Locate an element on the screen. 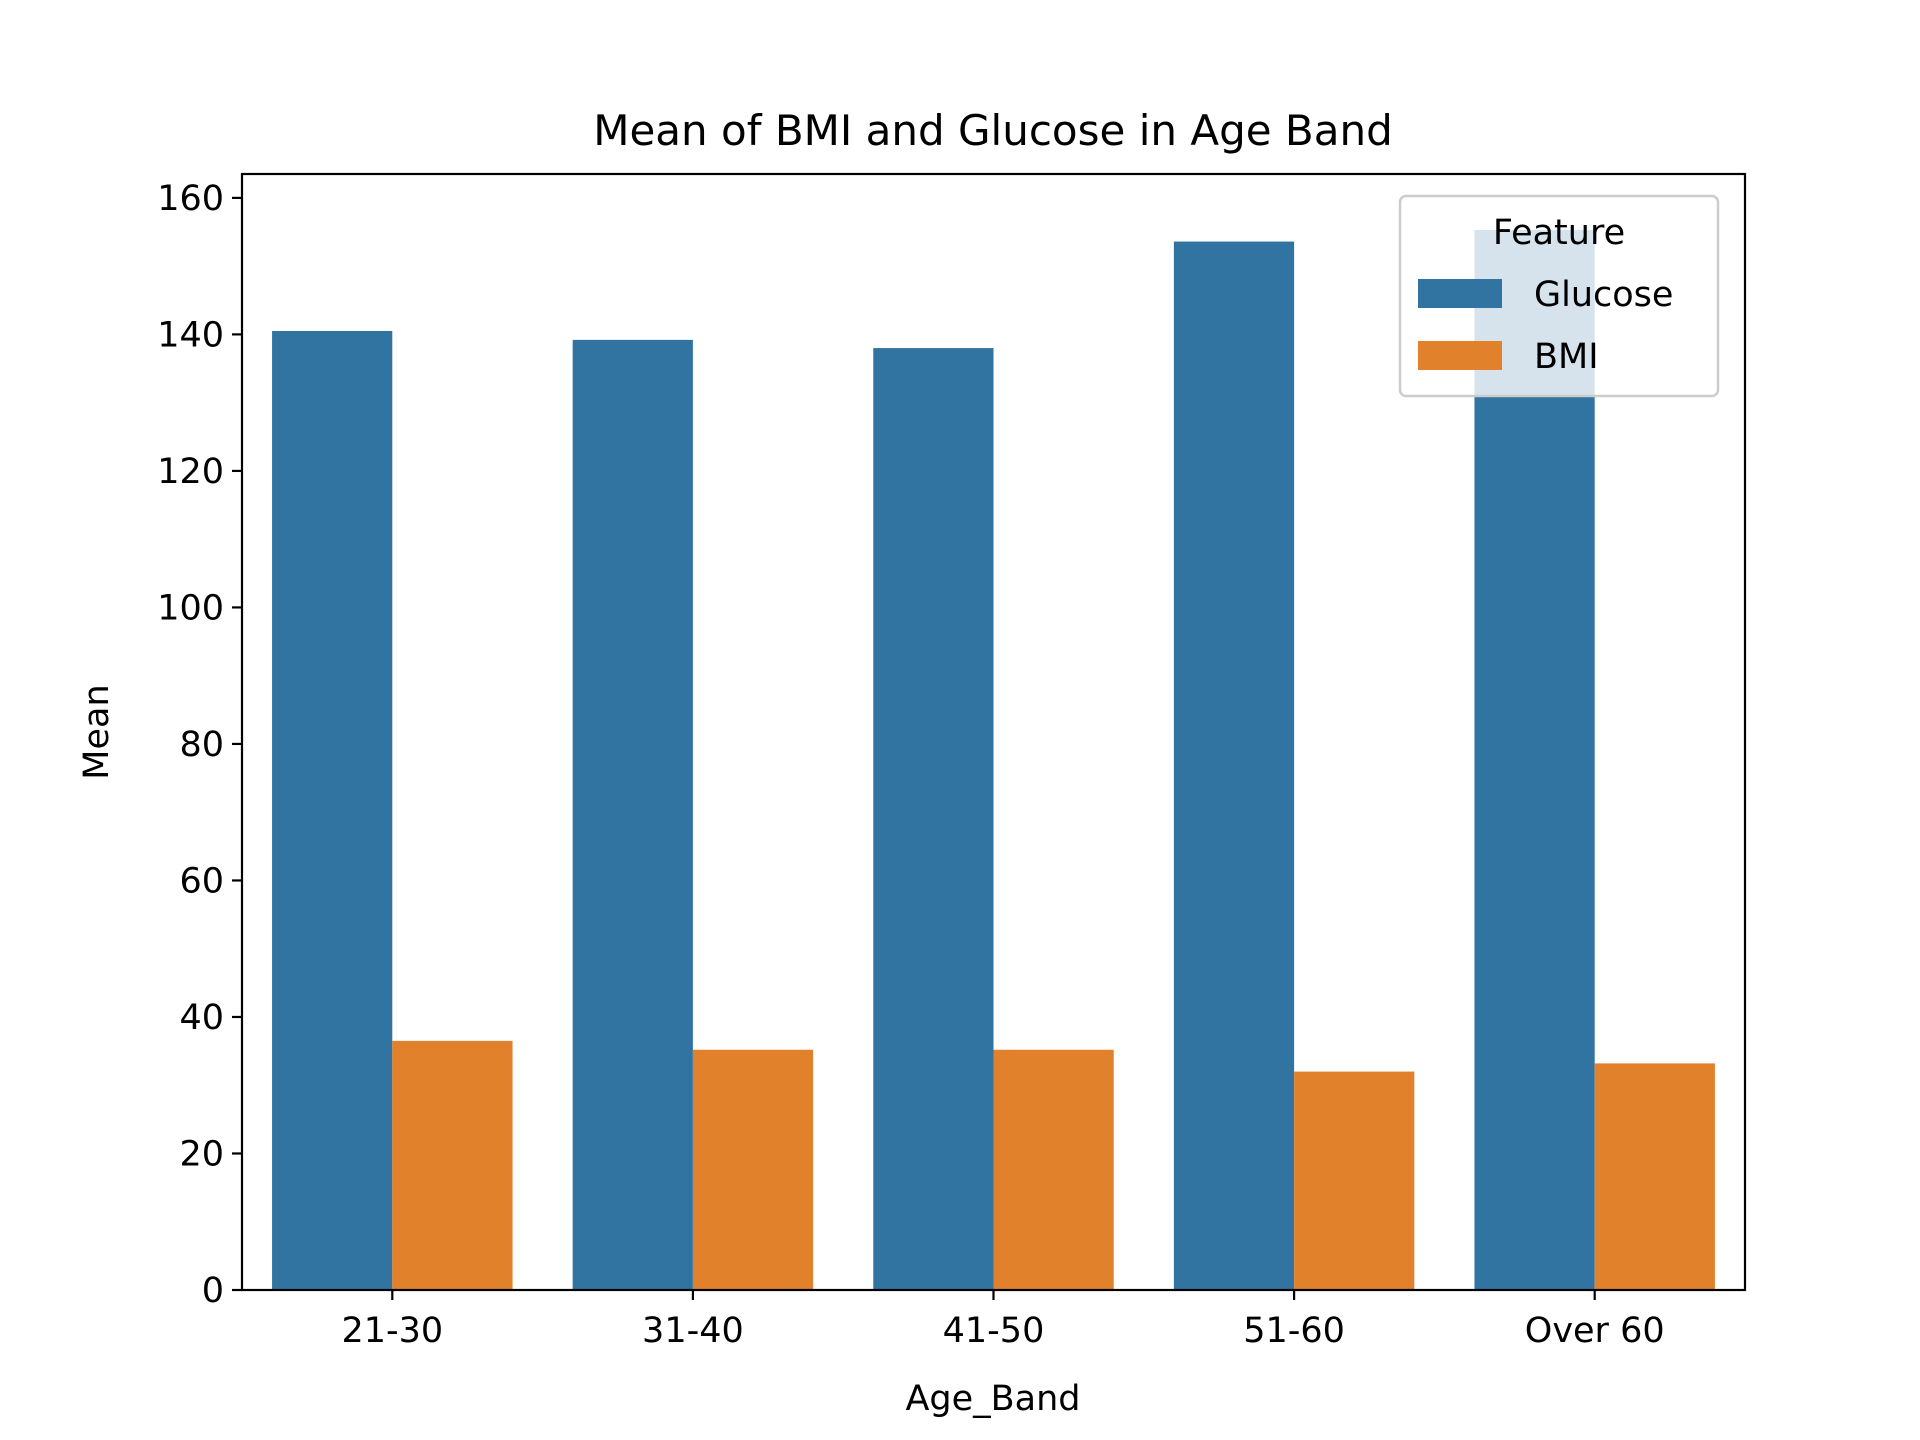 The height and width of the screenshot is (1440, 1920). legend: Feature Glucose BMI is located at coordinates (1559, 296).